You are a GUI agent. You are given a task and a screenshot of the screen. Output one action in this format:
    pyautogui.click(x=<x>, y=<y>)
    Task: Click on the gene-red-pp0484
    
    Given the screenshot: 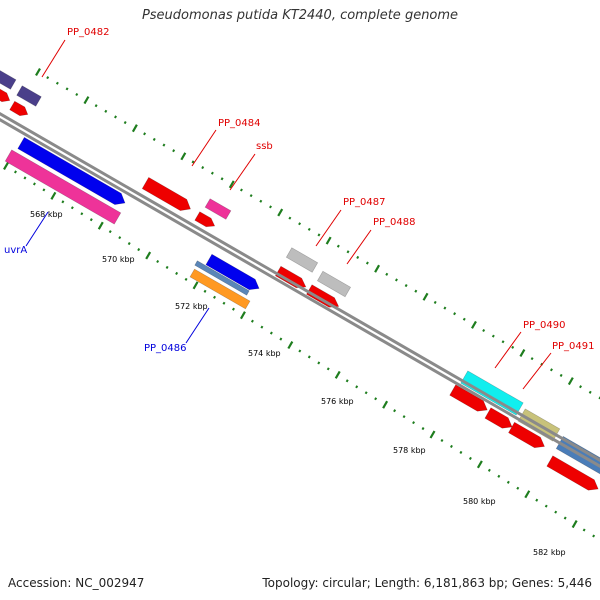 What is the action you would take?
    pyautogui.click(x=166, y=193)
    